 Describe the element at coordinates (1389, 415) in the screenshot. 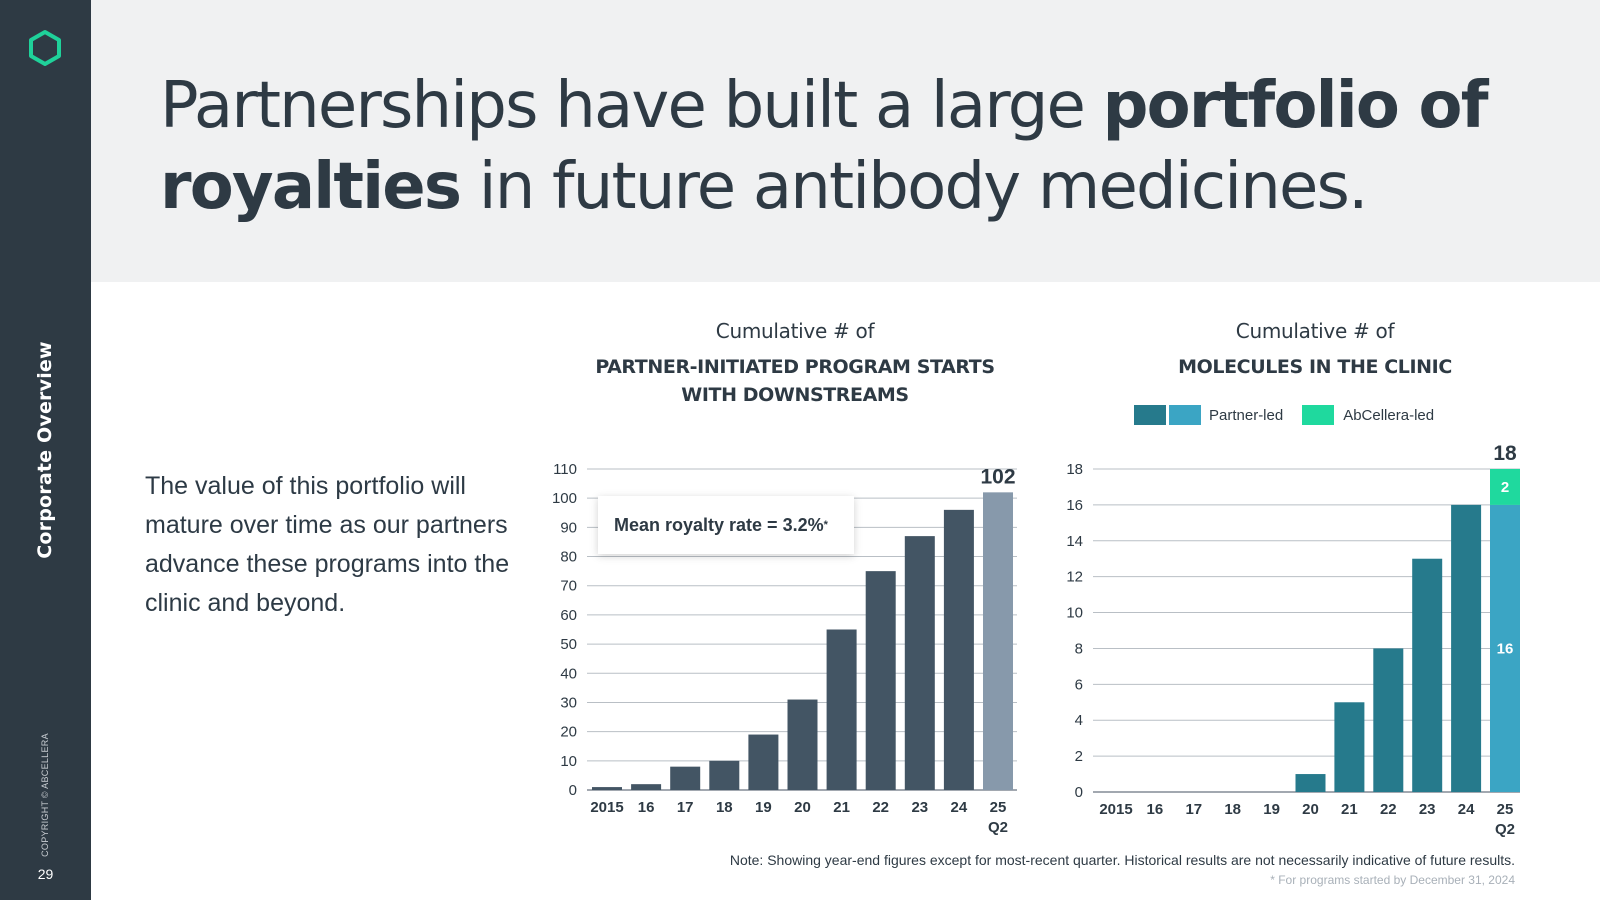

I see `legend-abcellera-label: AbCellera-led` at that location.